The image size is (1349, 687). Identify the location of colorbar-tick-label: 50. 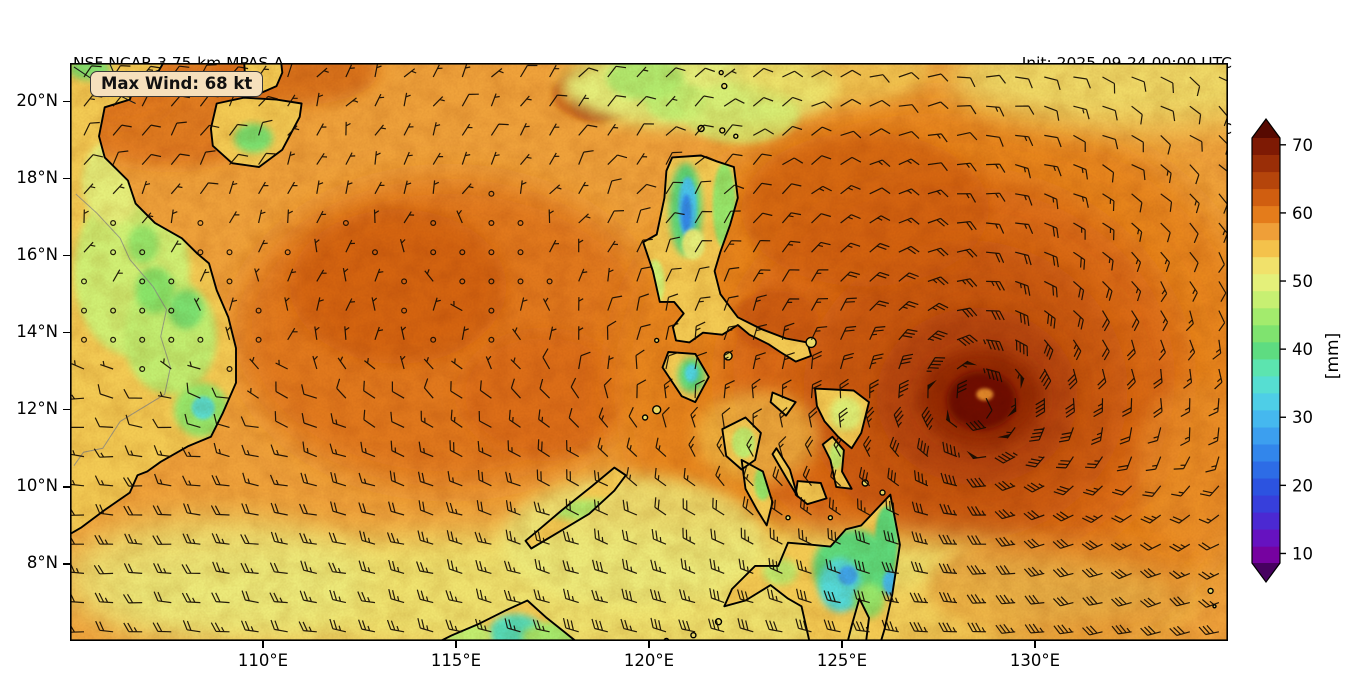
(1302, 281).